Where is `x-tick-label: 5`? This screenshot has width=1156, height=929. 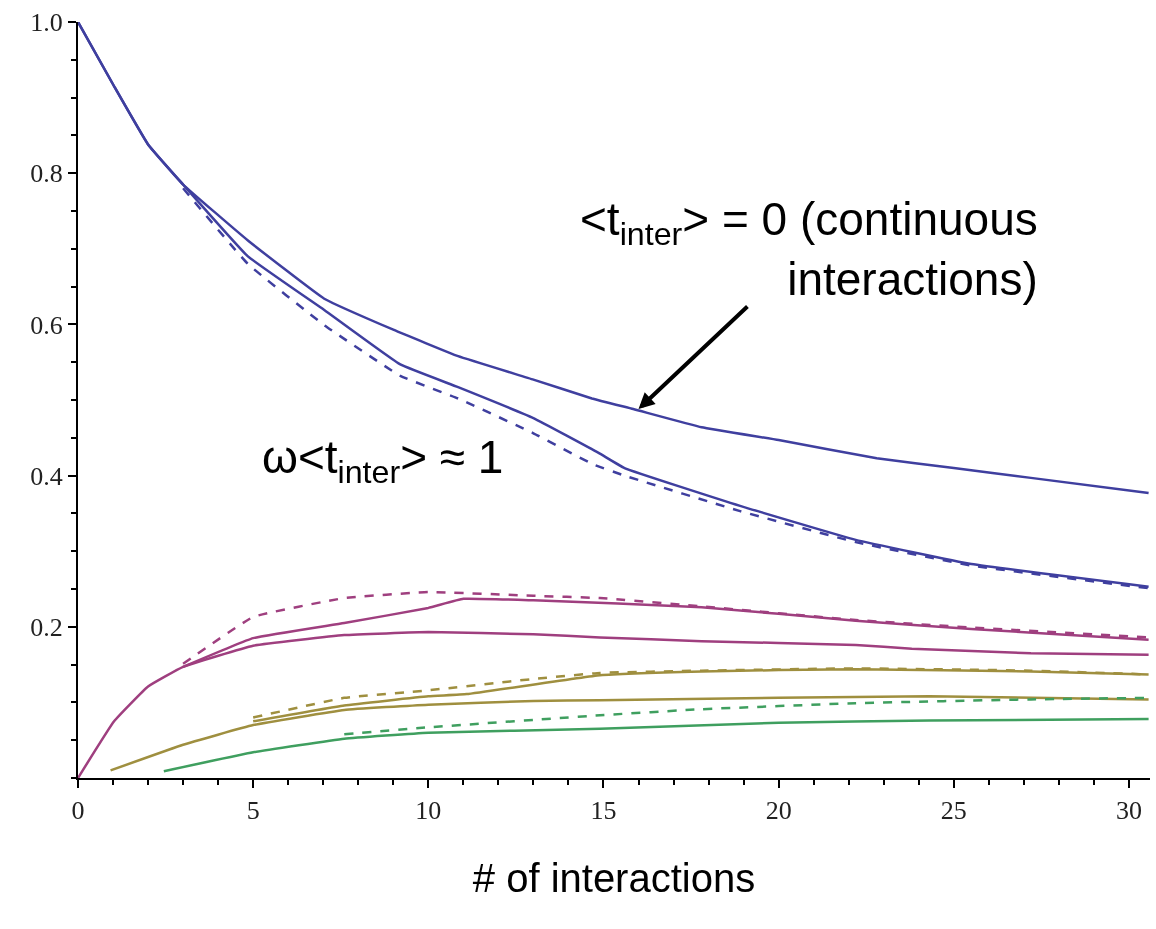 x-tick-label: 5 is located at coordinates (253, 811).